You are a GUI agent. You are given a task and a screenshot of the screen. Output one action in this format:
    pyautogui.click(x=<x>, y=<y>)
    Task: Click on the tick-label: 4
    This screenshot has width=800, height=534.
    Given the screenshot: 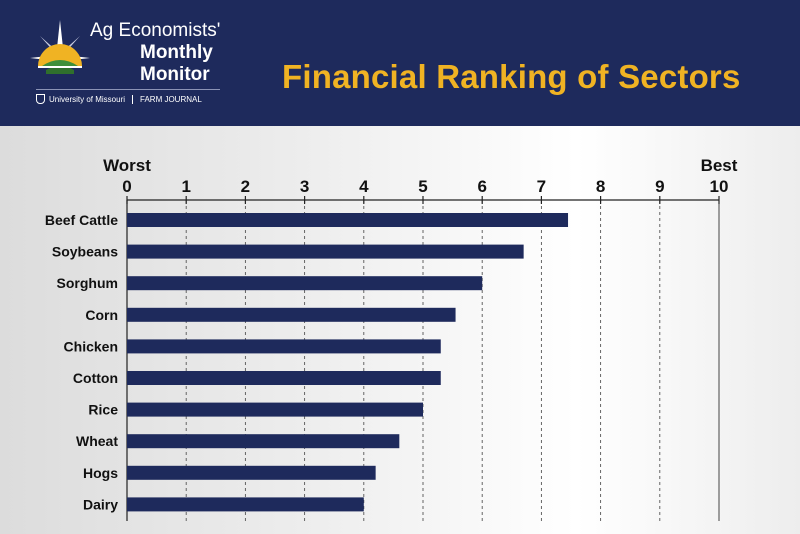 What is the action you would take?
    pyautogui.click(x=364, y=186)
    